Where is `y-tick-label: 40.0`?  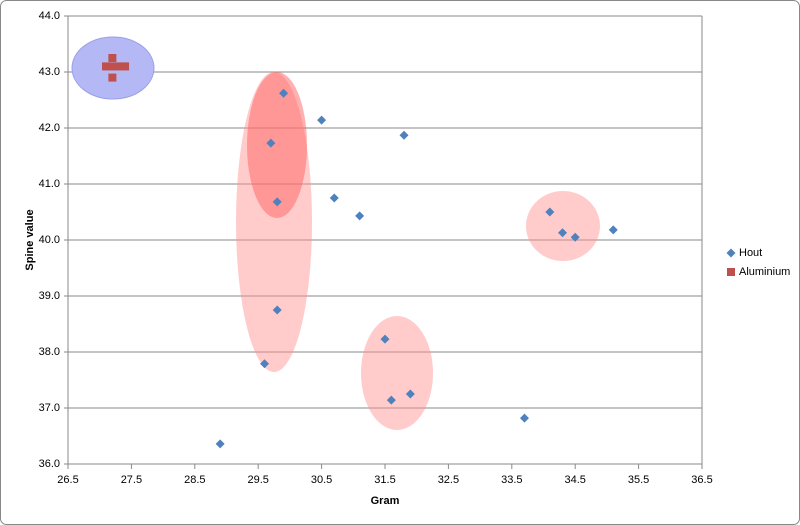 y-tick-label: 40.0 is located at coordinates (49, 240).